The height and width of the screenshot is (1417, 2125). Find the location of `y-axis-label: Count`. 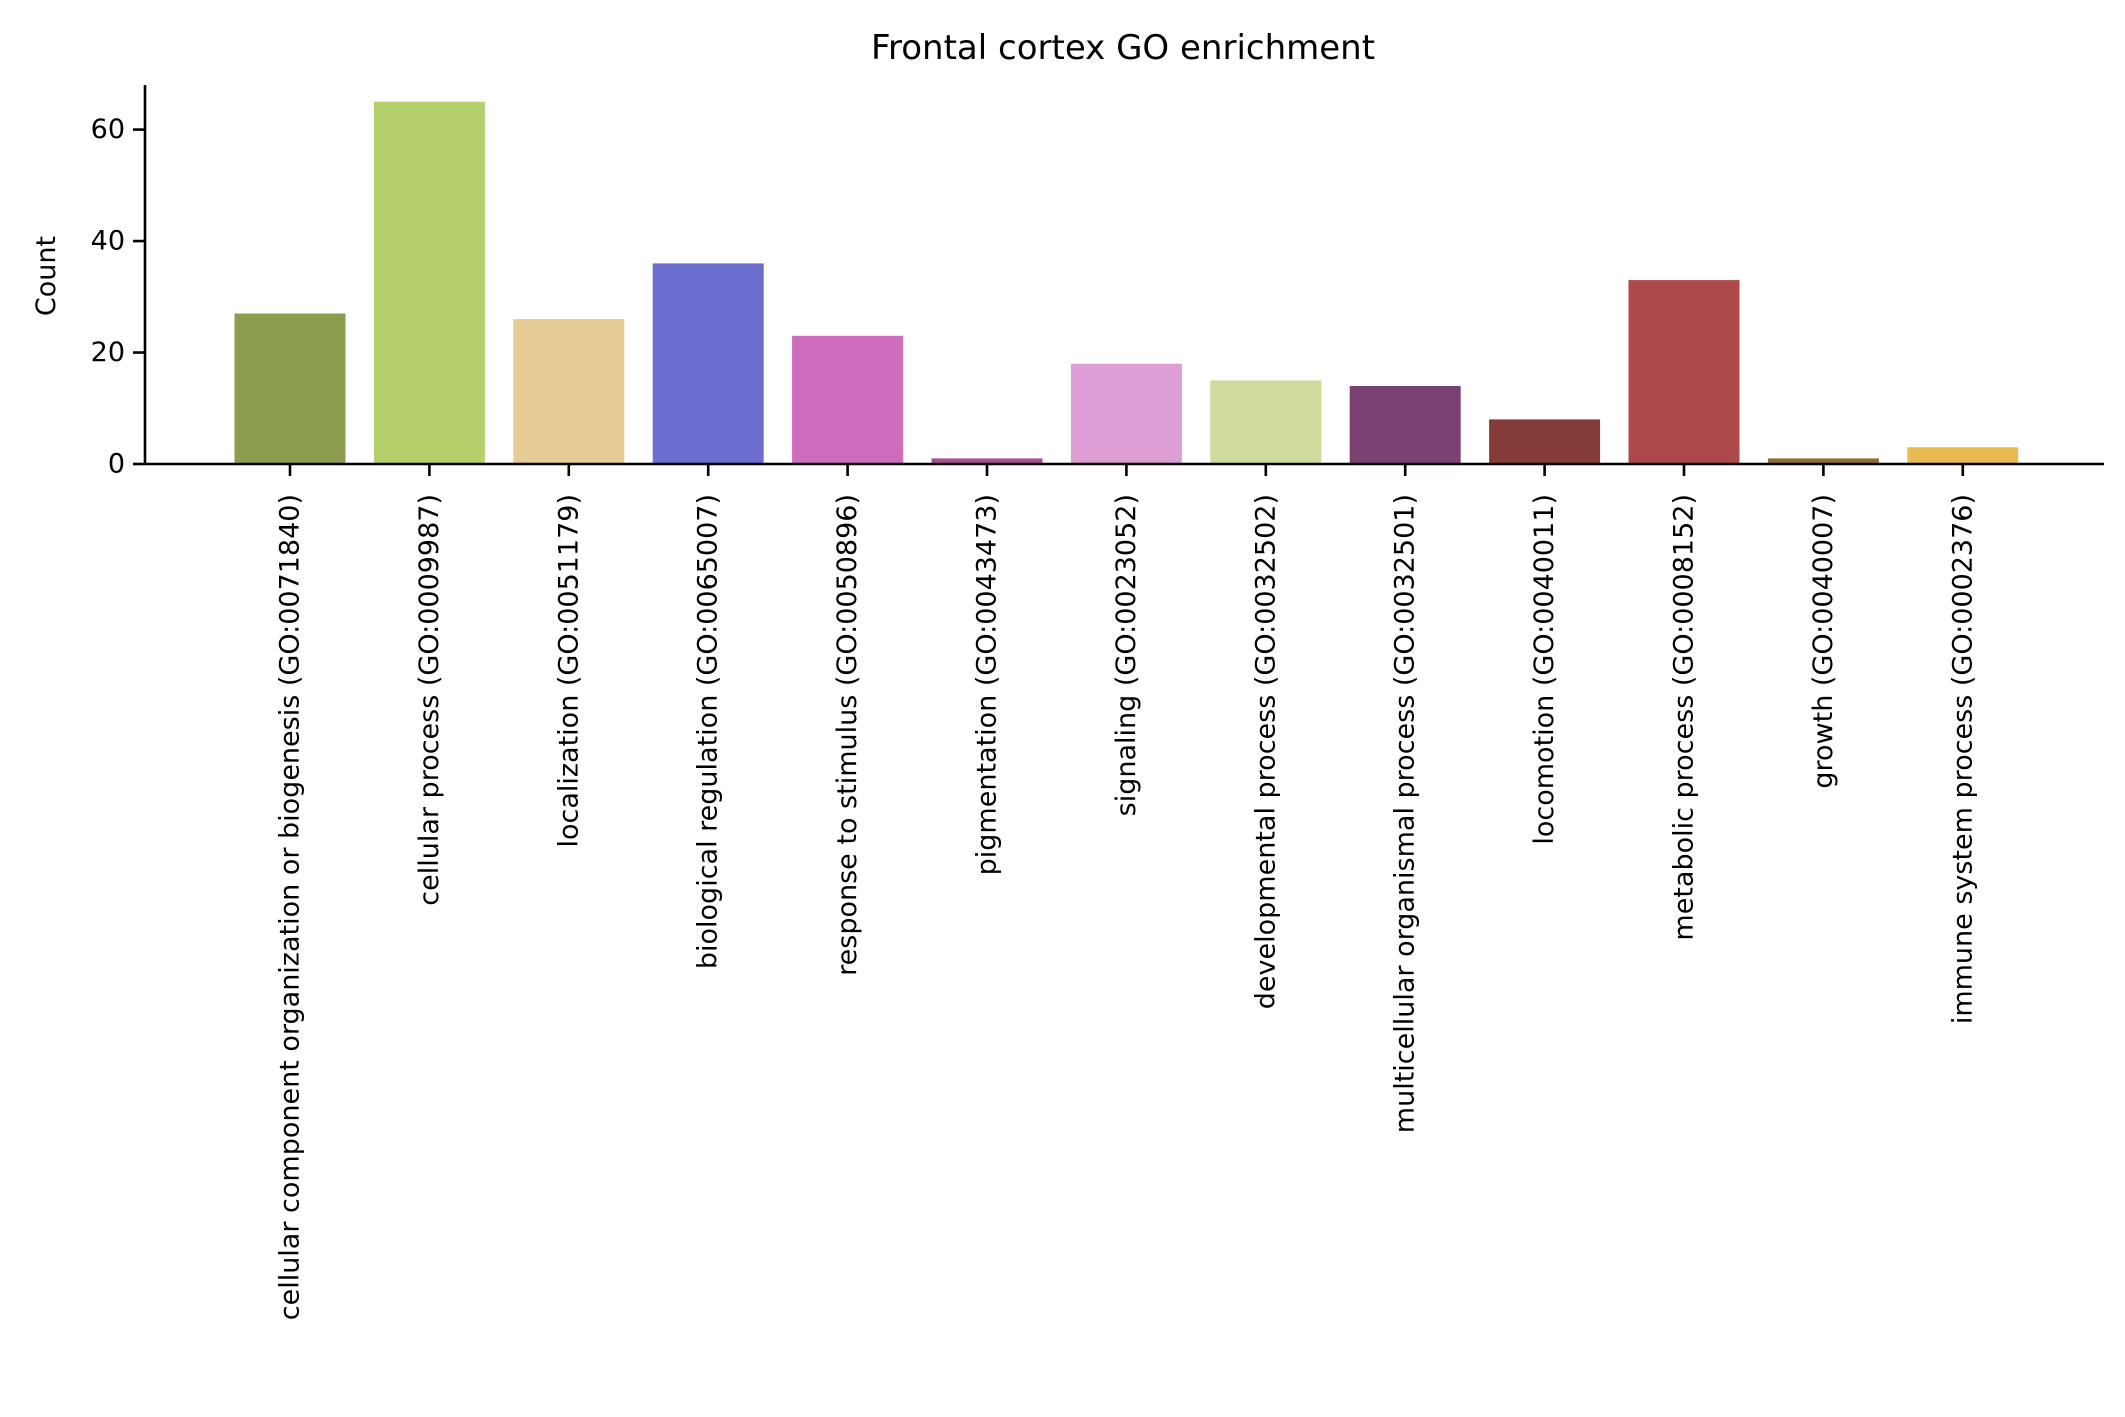

y-axis-label: Count is located at coordinates (46, 276).